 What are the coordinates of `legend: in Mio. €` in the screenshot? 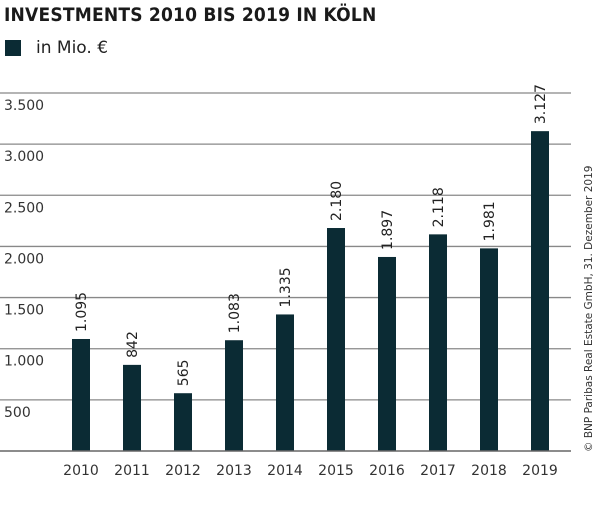 It's located at (56, 48).